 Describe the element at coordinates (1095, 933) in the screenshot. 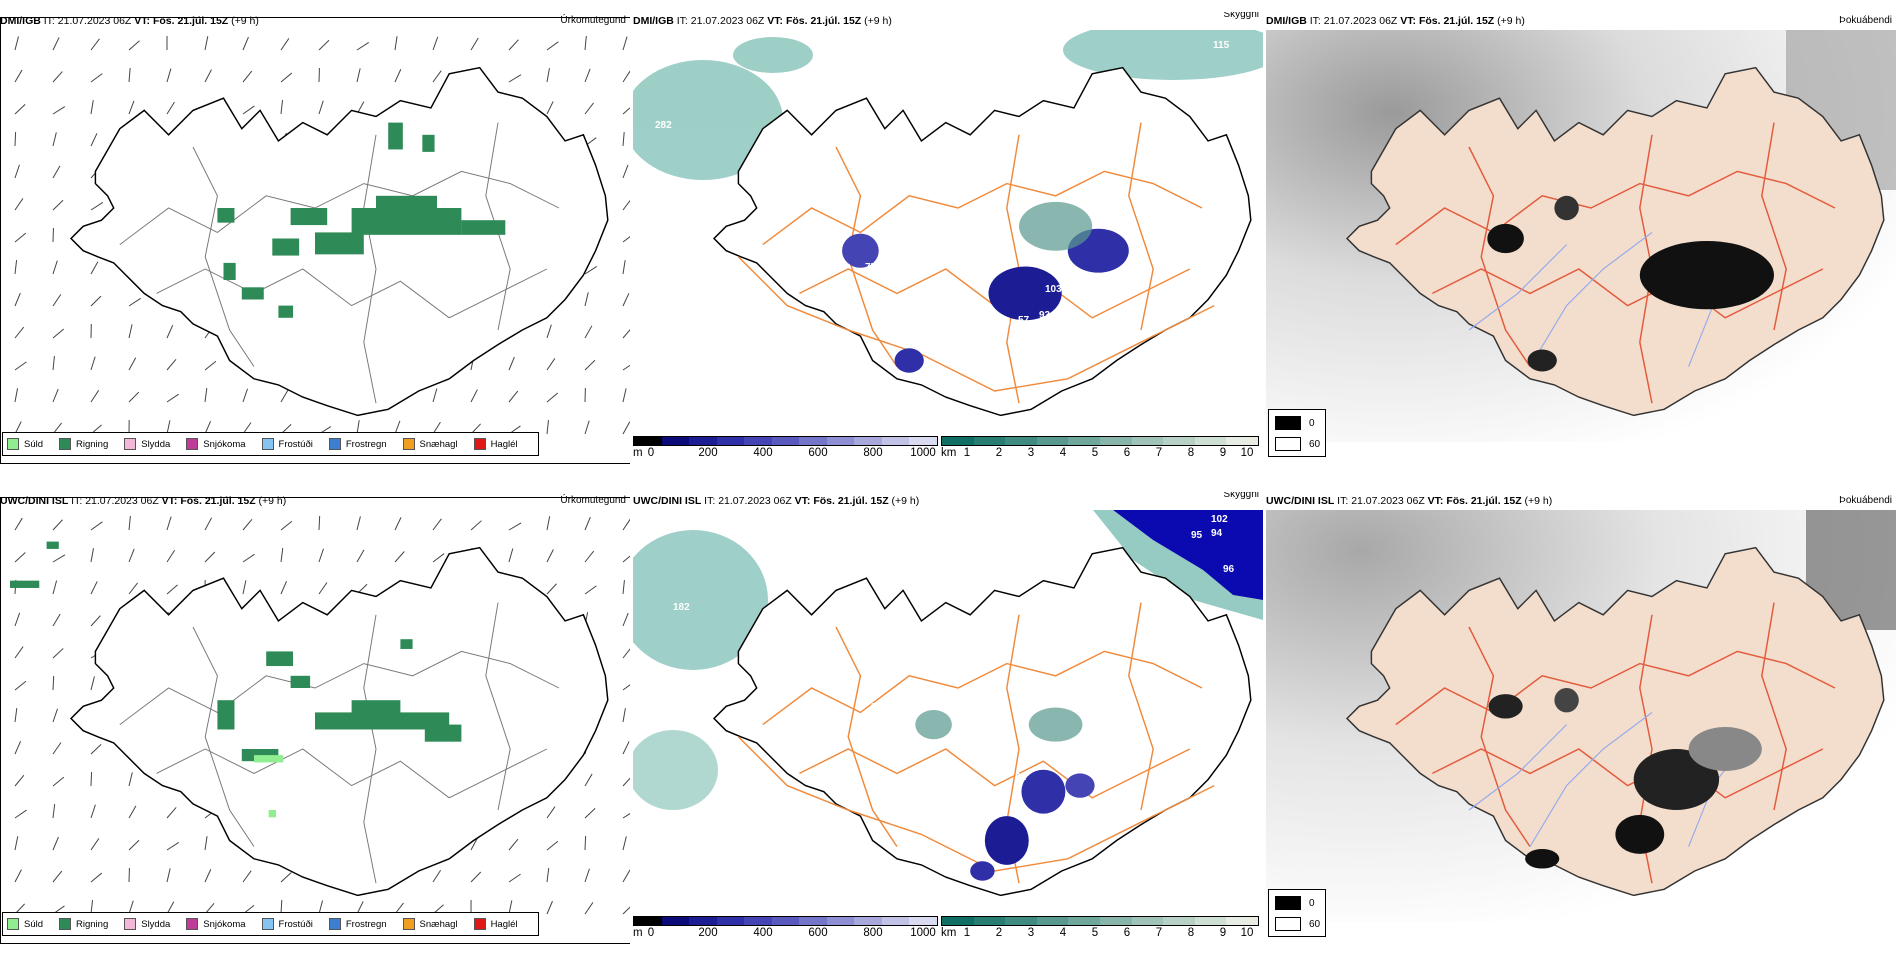

I see `colorbar-tick: 5` at that location.